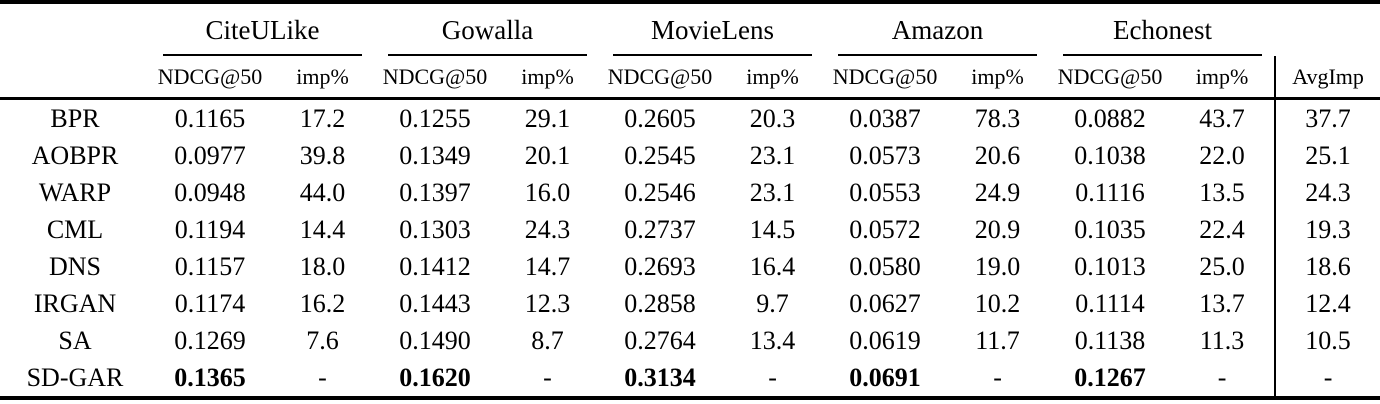 This screenshot has width=1380, height=404. I want to click on metric-value: 12.3, so click(547, 303).